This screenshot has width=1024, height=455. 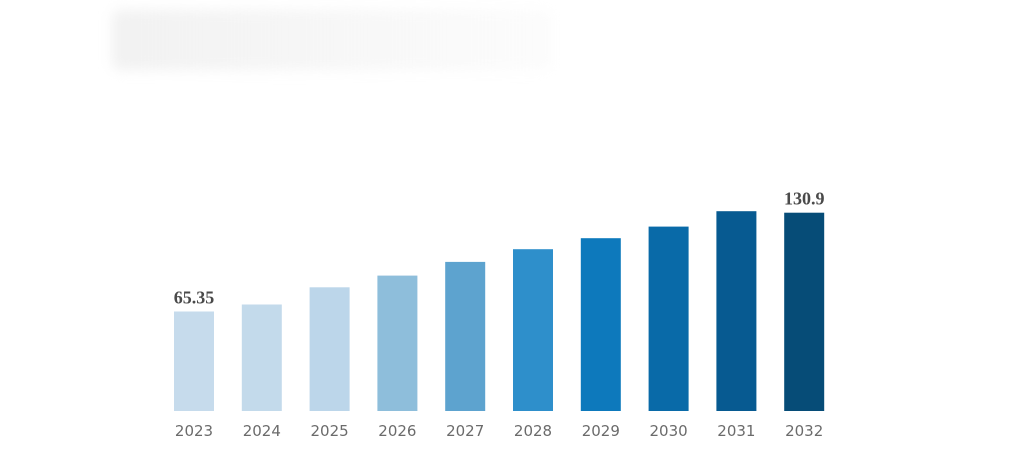 I want to click on blurred-title-area, so click(x=332, y=40).